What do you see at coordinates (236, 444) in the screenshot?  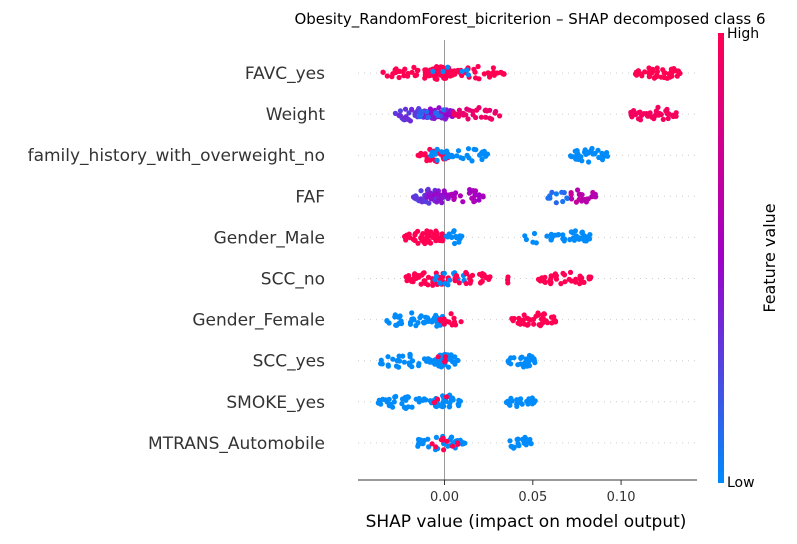 I see `feature-label: MTRANS_Automobile` at bounding box center [236, 444].